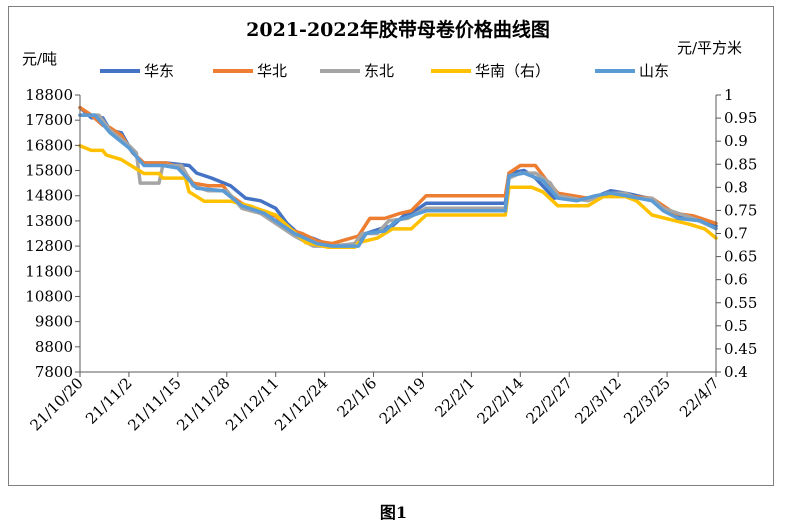  What do you see at coordinates (54, 347) in the screenshot?
I see `y-tick-label: 8800` at bounding box center [54, 347].